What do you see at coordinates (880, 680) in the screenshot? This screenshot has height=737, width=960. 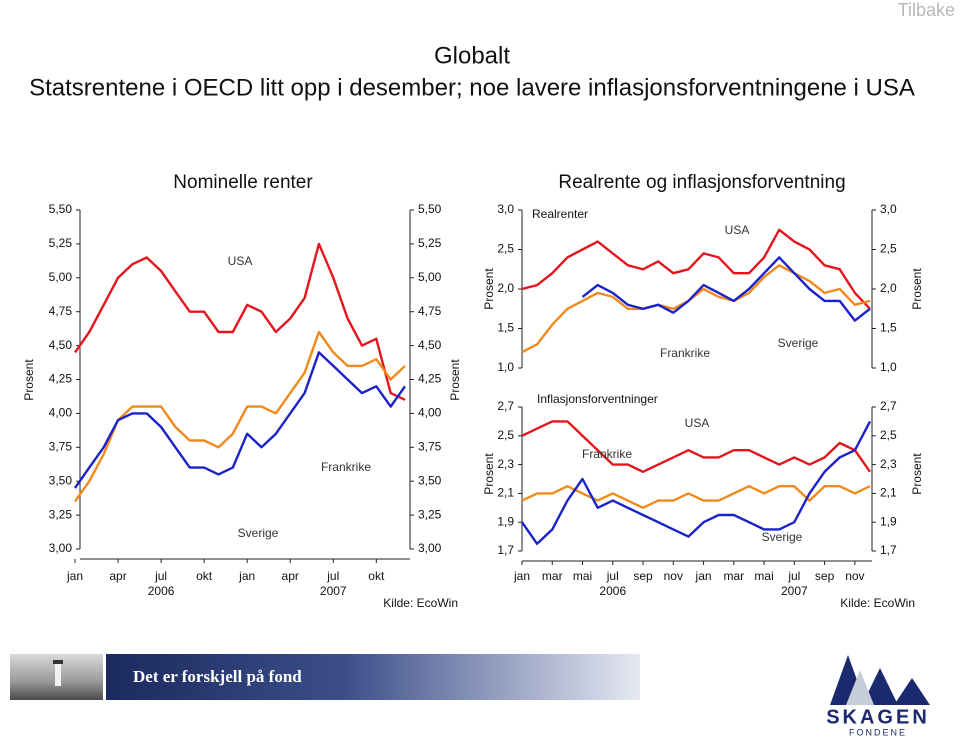 I see `logo-mark` at bounding box center [880, 680].